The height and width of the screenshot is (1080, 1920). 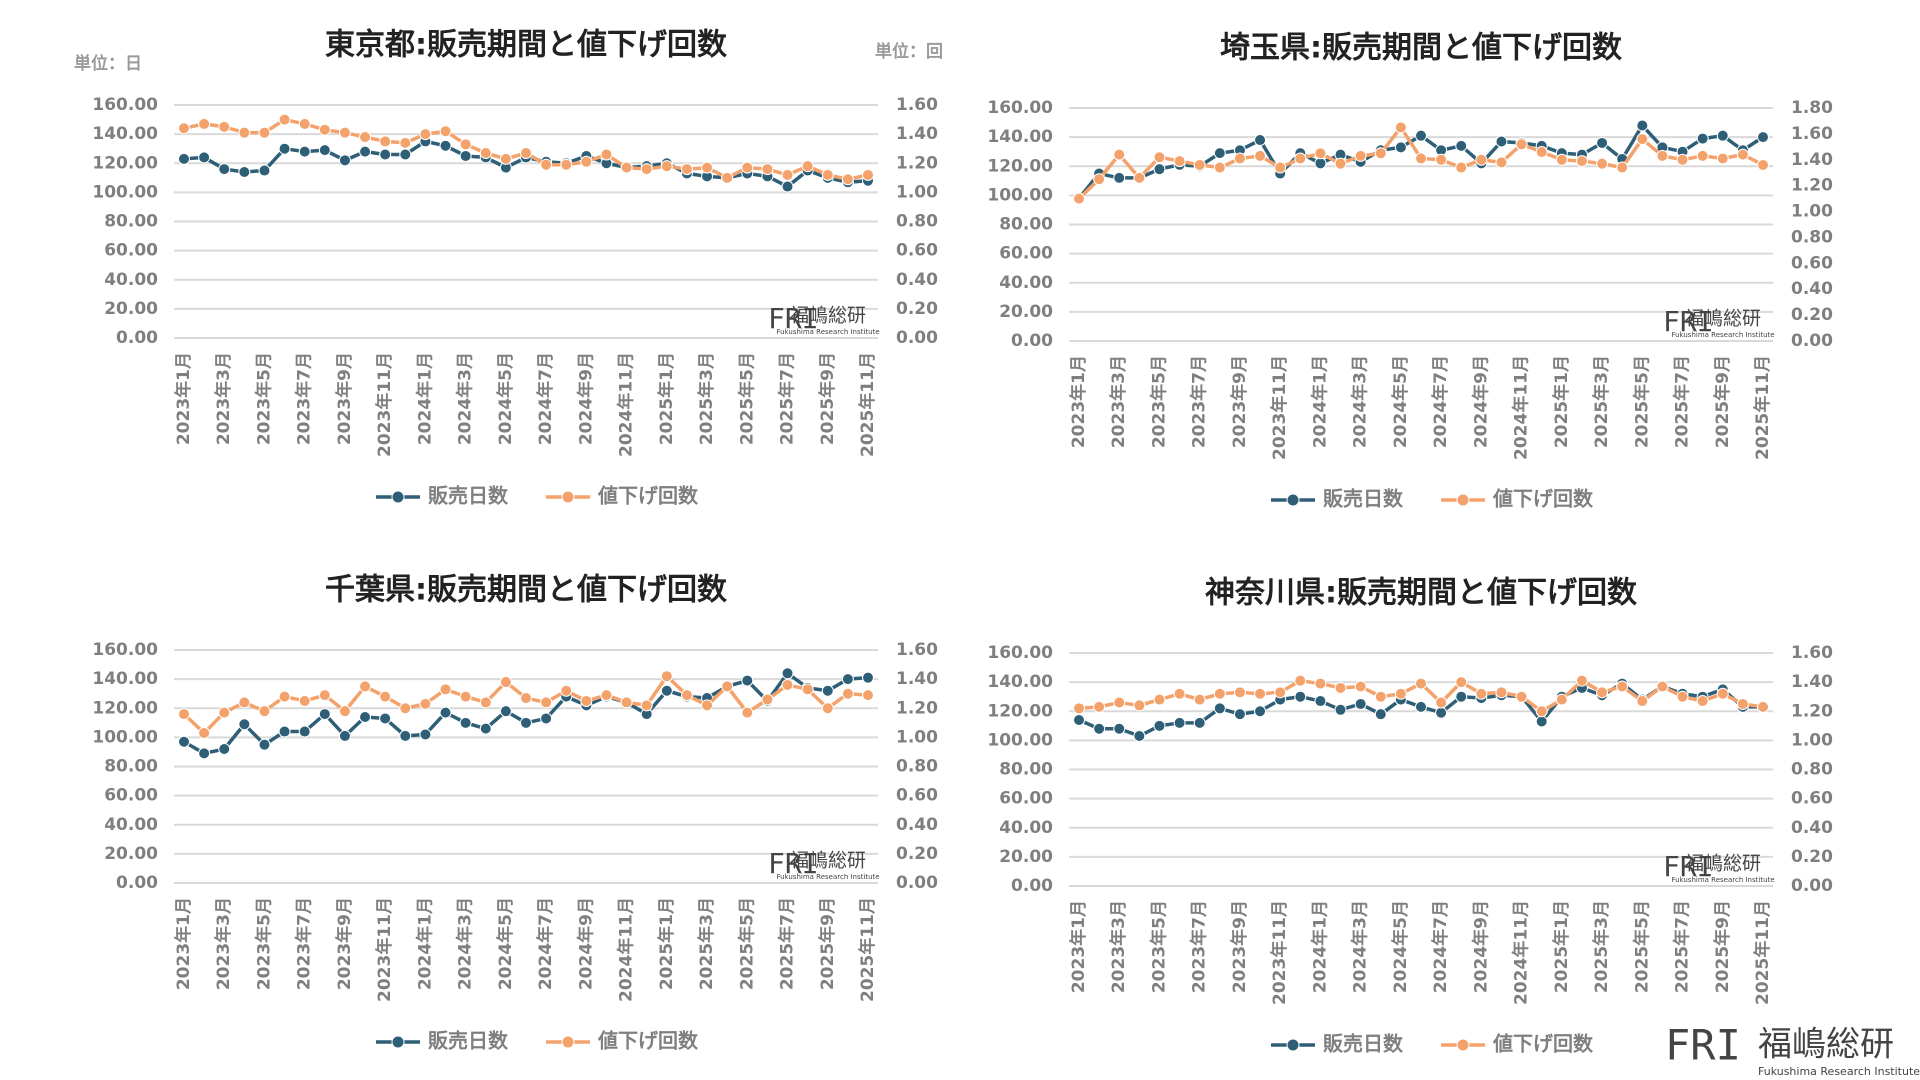 What do you see at coordinates (1020, 195) in the screenshot?
I see `y-tick-label: 100.00` at bounding box center [1020, 195].